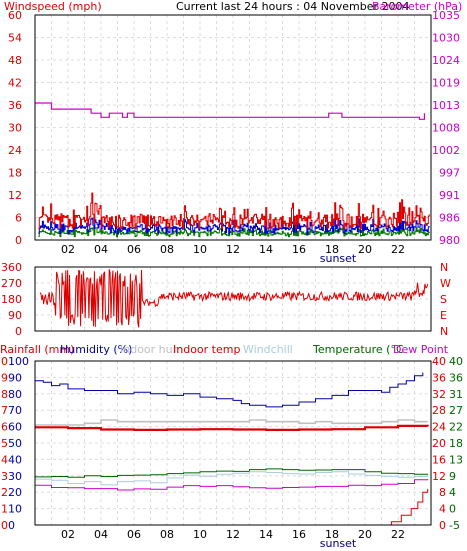 The image size is (467, 551). What do you see at coordinates (456, 394) in the screenshot?
I see `temperature-tick-label: 31` at bounding box center [456, 394].